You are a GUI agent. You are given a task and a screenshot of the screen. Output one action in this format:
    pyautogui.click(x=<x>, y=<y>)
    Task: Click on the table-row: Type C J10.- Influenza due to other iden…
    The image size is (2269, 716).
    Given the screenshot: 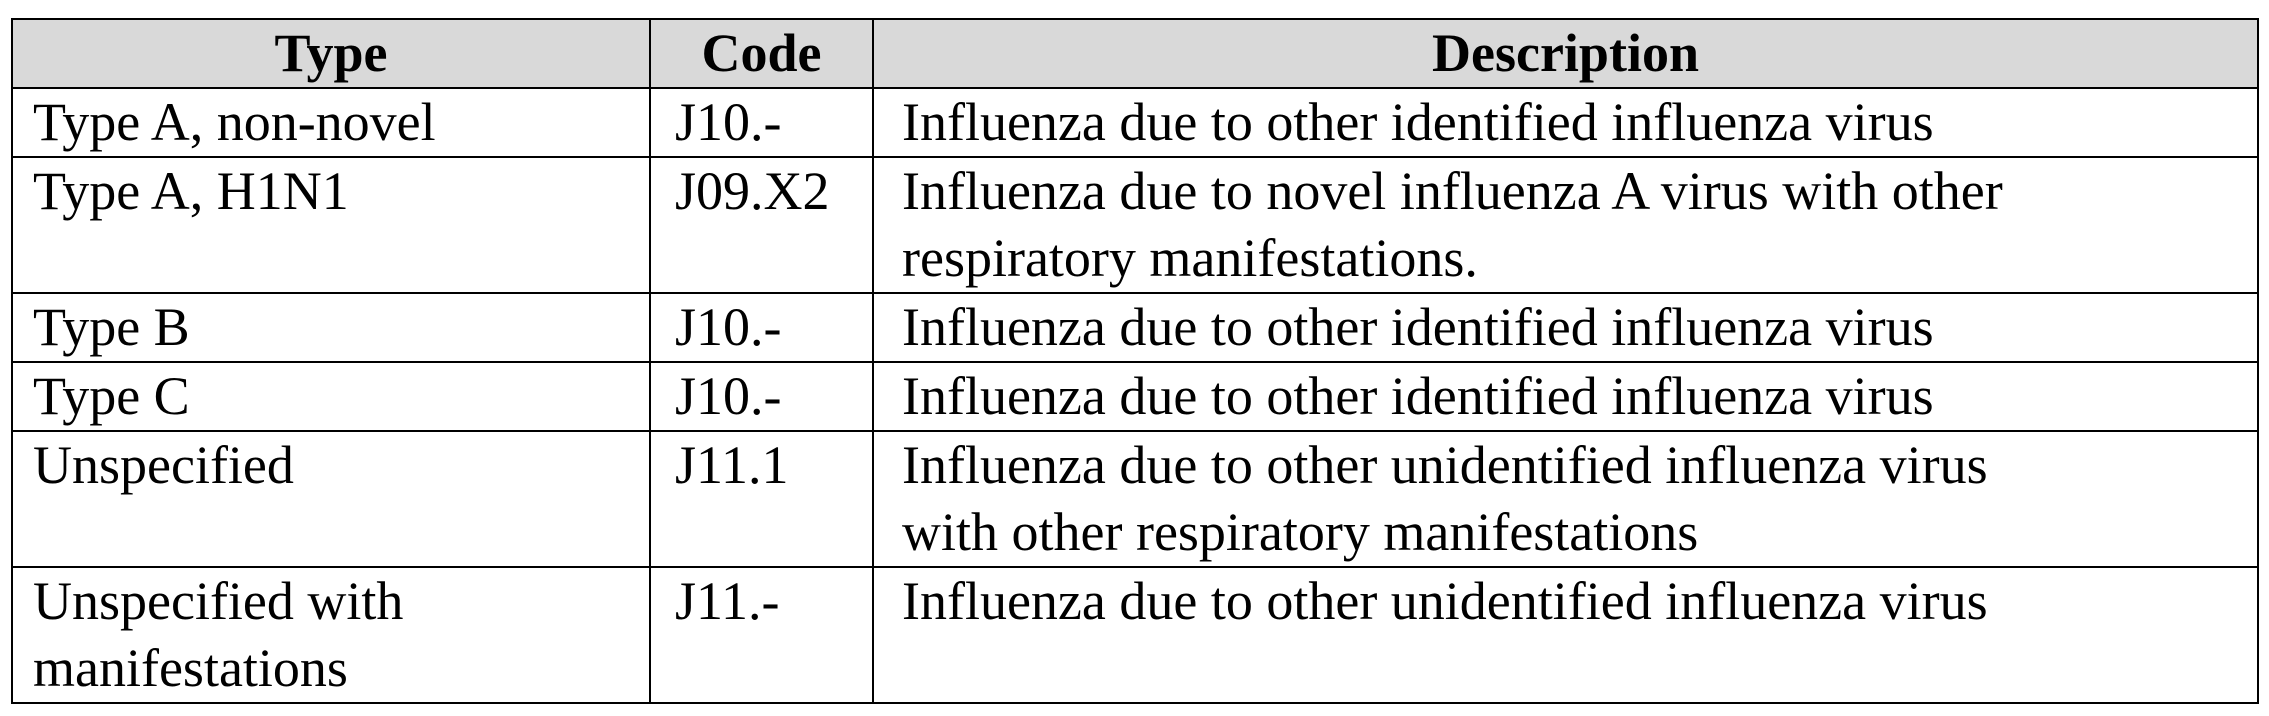 What is the action you would take?
    pyautogui.click(x=1135, y=396)
    